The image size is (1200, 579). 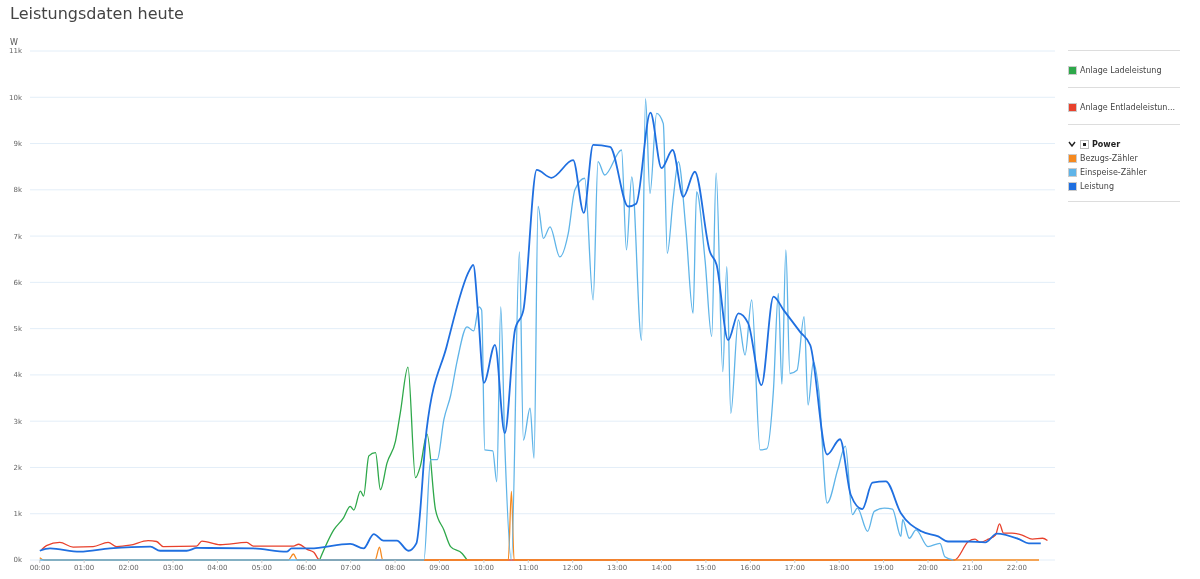 What do you see at coordinates (1121, 70) in the screenshot?
I see `legend-label: Anlage Ladeleistung` at bounding box center [1121, 70].